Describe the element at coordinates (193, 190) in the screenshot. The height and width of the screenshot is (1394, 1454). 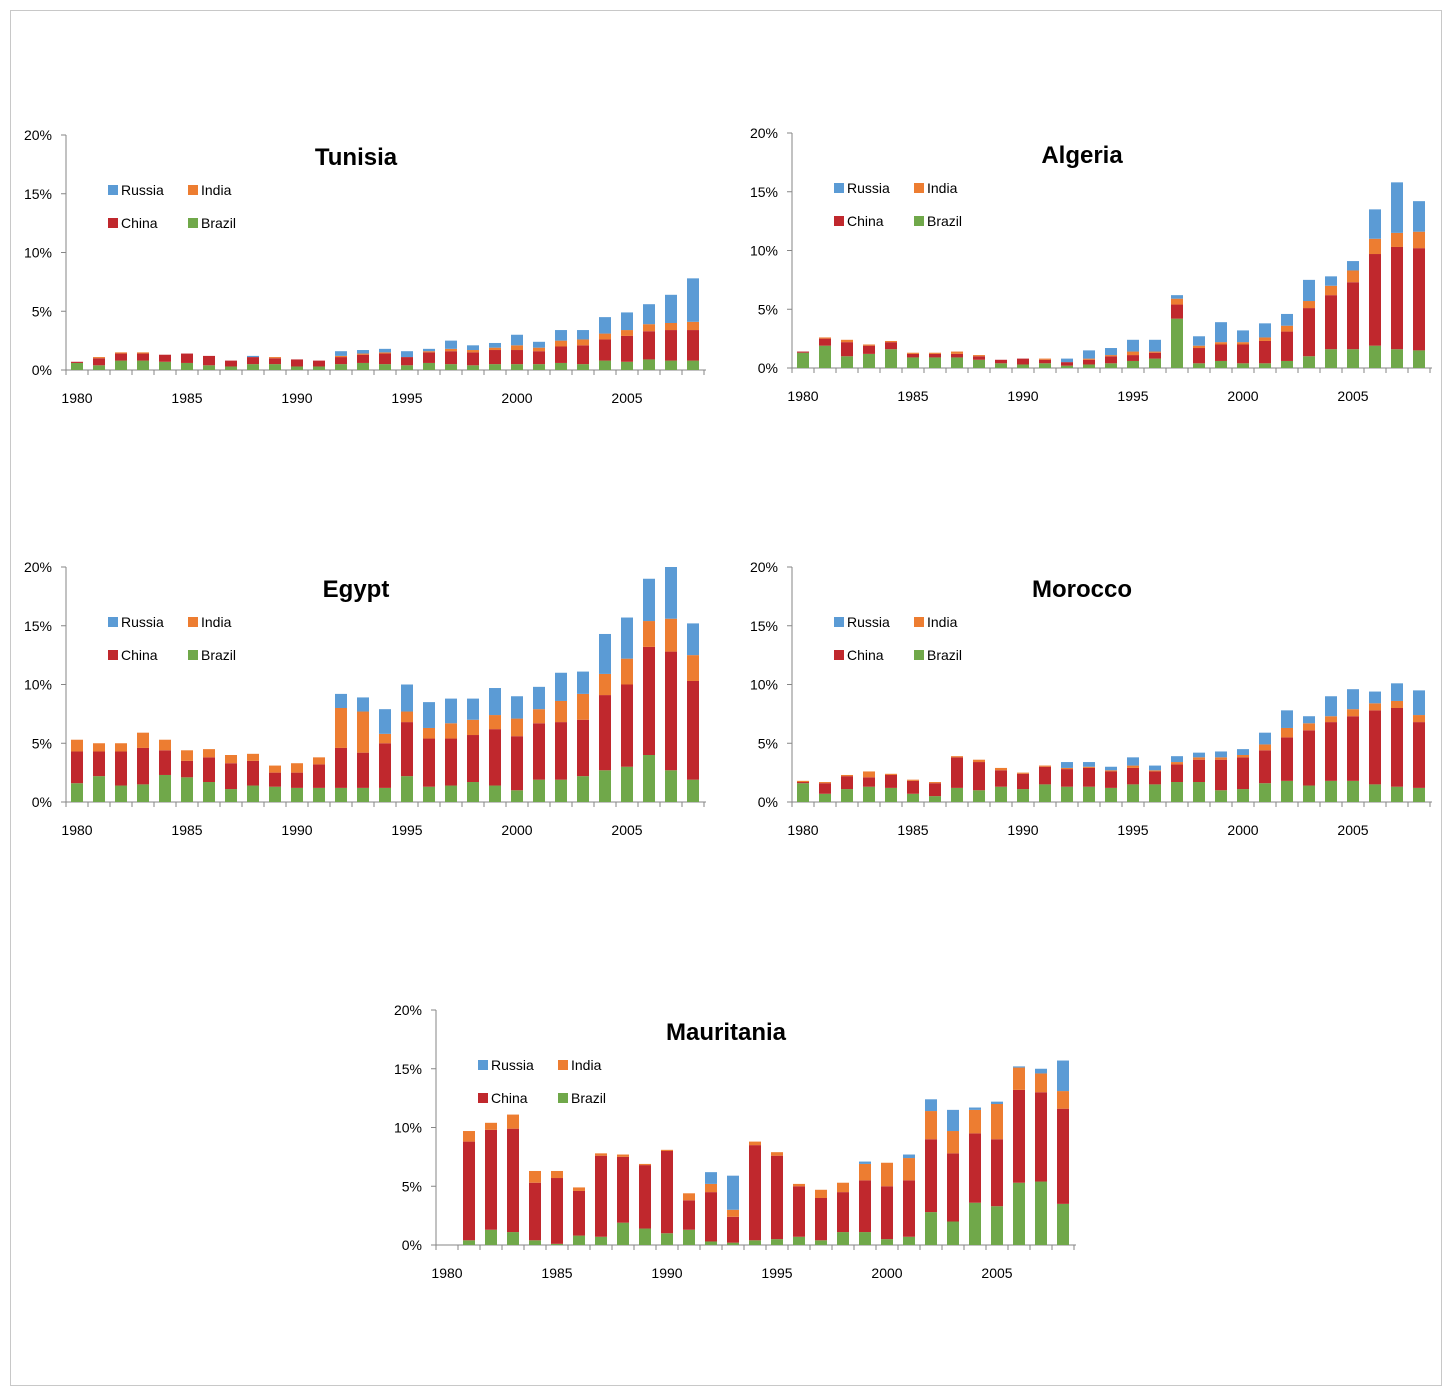
I see `legend-swatch-india` at that location.